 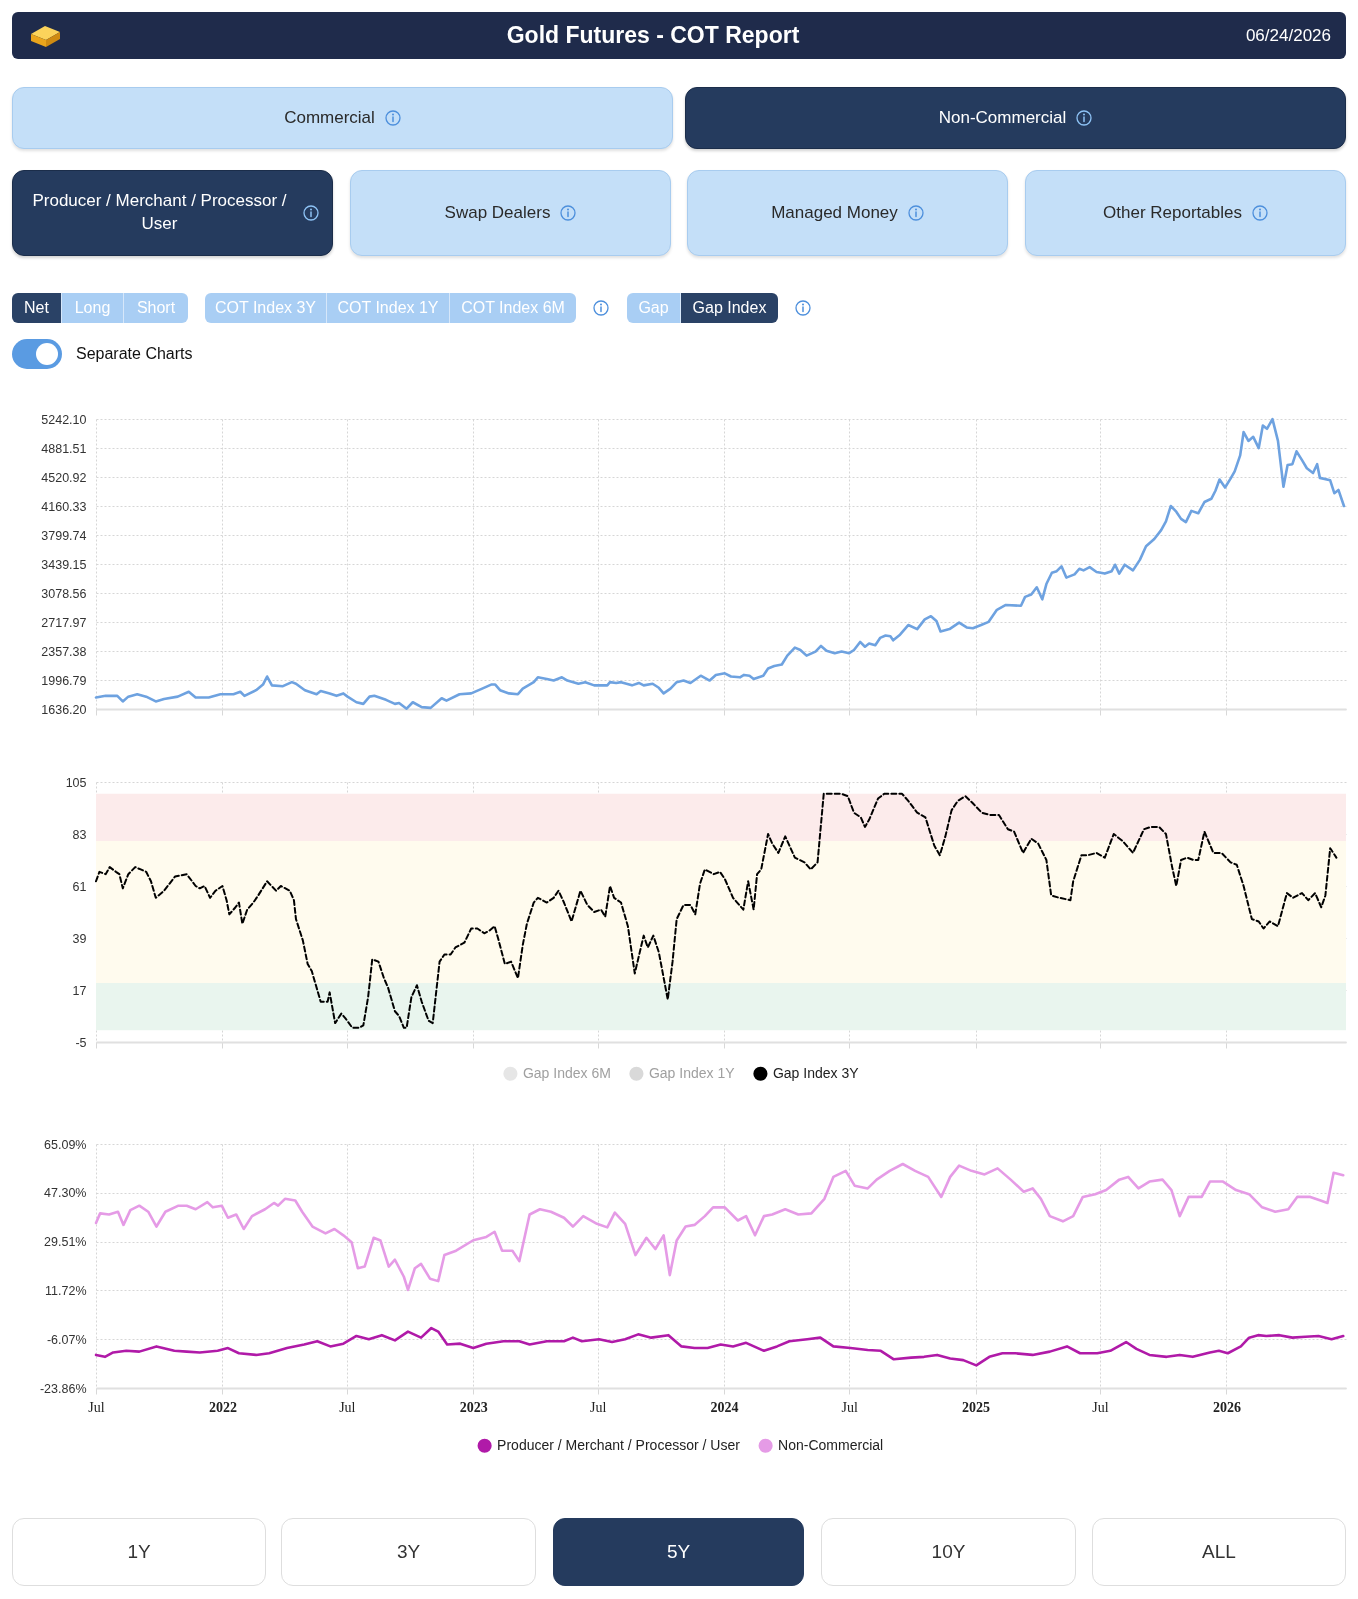 What do you see at coordinates (729, 308) in the screenshot?
I see `filter-button: Gap Index` at bounding box center [729, 308].